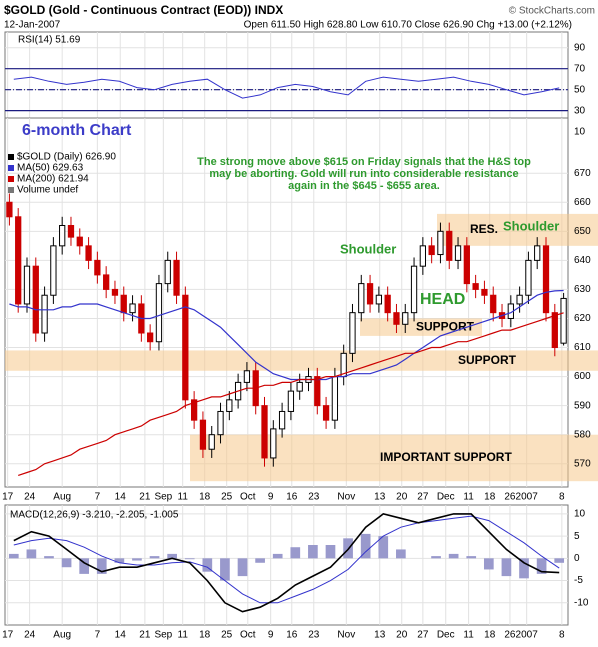 The width and height of the screenshot is (598, 647). Describe the element at coordinates (562, 497) in the screenshot. I see `x-tick-label: 8` at that location.